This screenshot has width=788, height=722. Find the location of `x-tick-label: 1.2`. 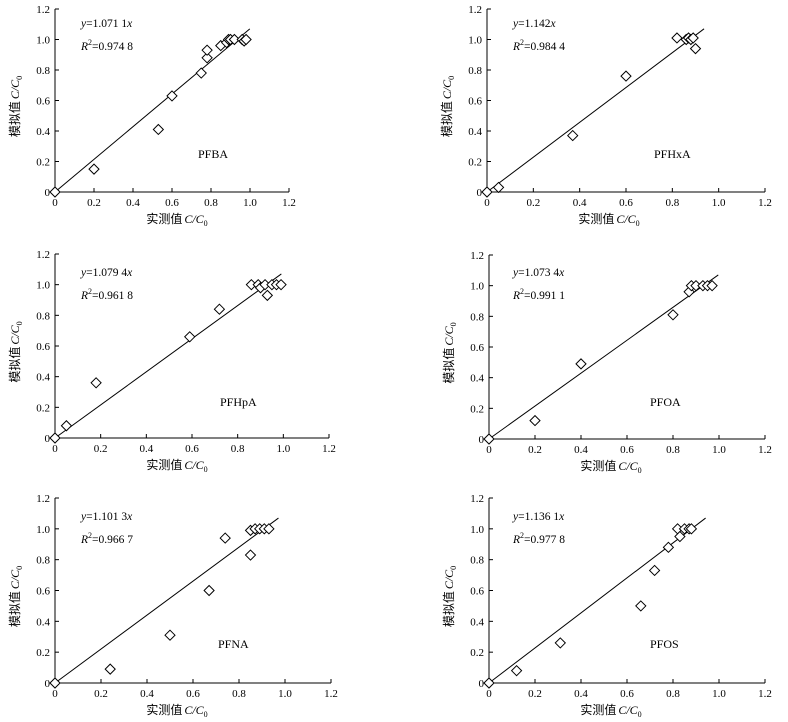

x-tick-label: 1.2 is located at coordinates (765, 203).